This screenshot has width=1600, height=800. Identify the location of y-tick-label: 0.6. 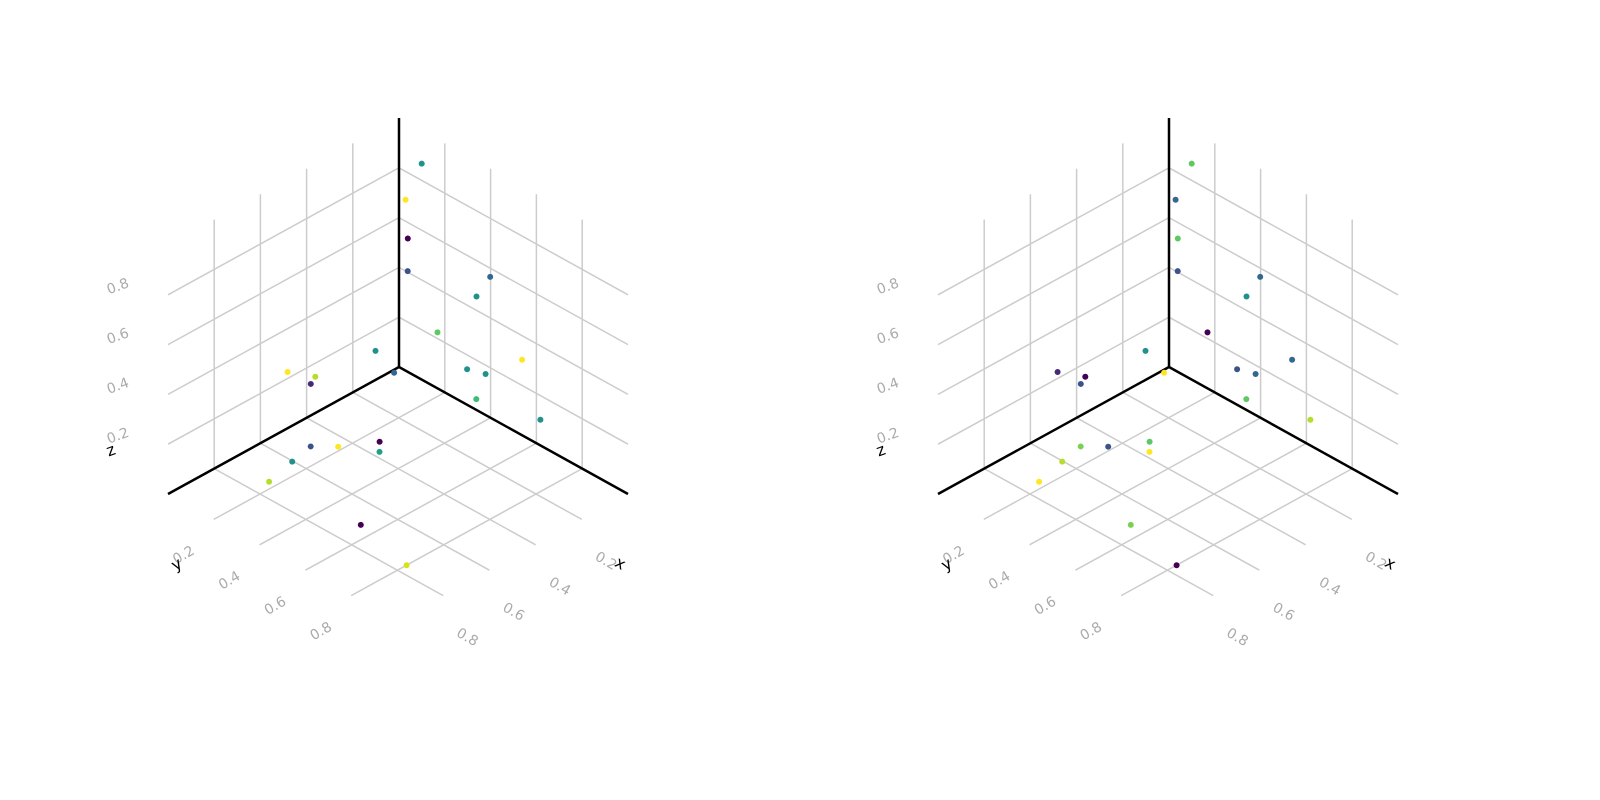
(275, 606).